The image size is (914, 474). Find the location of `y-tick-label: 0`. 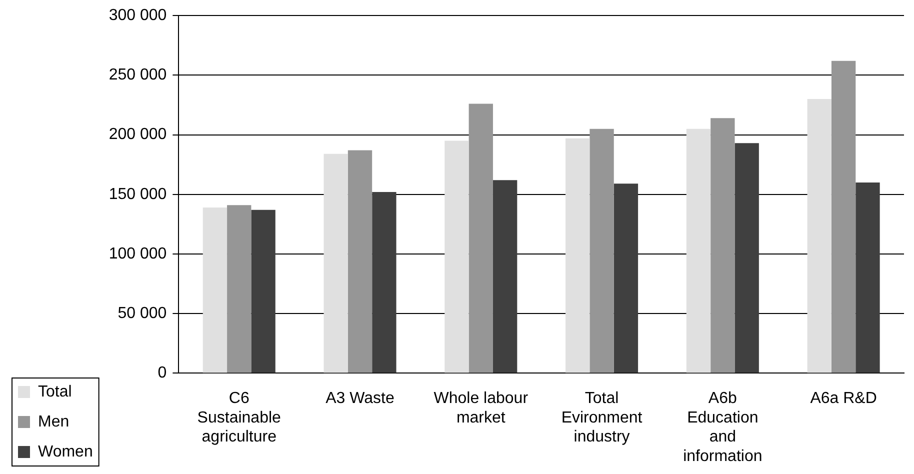

y-tick-label: 0 is located at coordinates (162, 373).